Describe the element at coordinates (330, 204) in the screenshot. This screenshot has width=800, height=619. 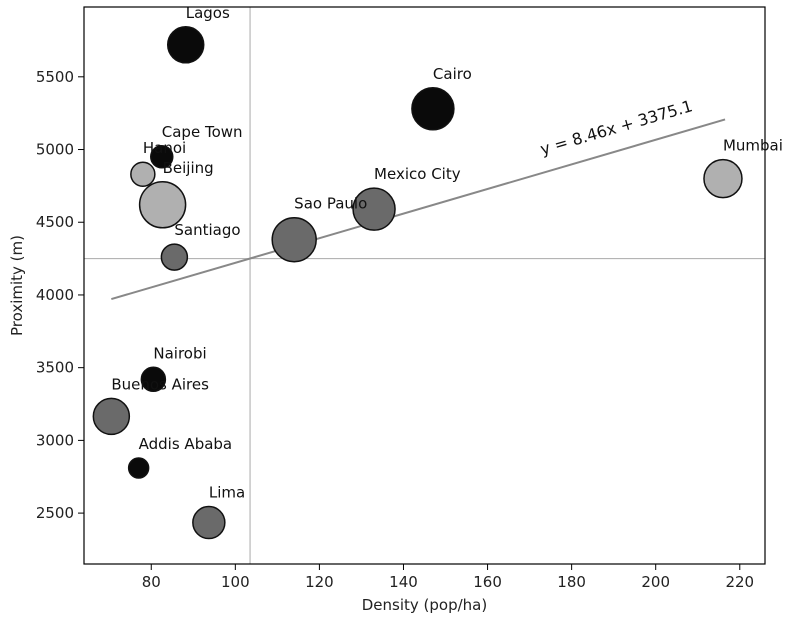
I see `point-label: Sao Paulo` at that location.